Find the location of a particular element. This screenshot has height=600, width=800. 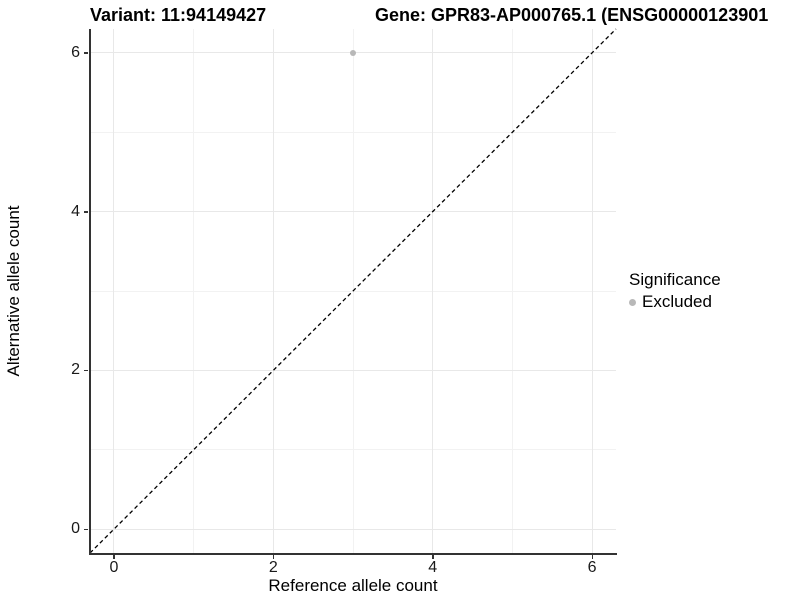

y-axis-line is located at coordinates (90, 291).